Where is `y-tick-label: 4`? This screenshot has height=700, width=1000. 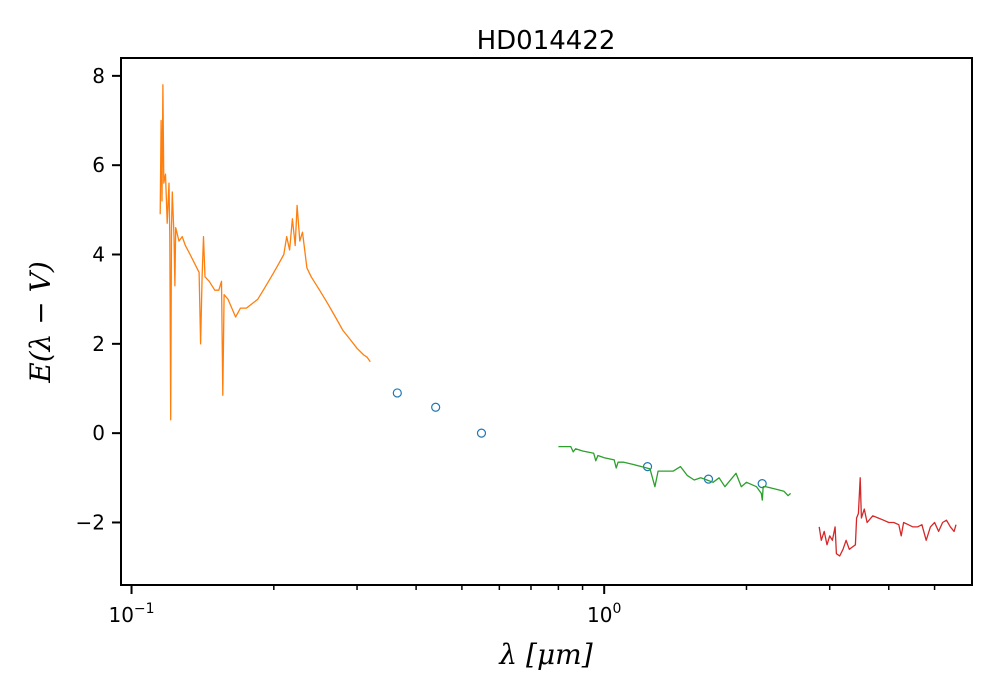 y-tick-label: 4 is located at coordinates (98, 255).